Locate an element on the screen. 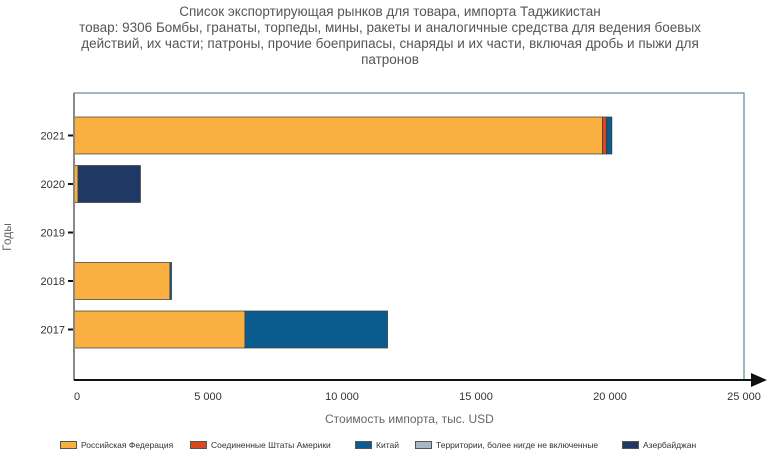  y-axis-label: Годы is located at coordinates (7, 237).